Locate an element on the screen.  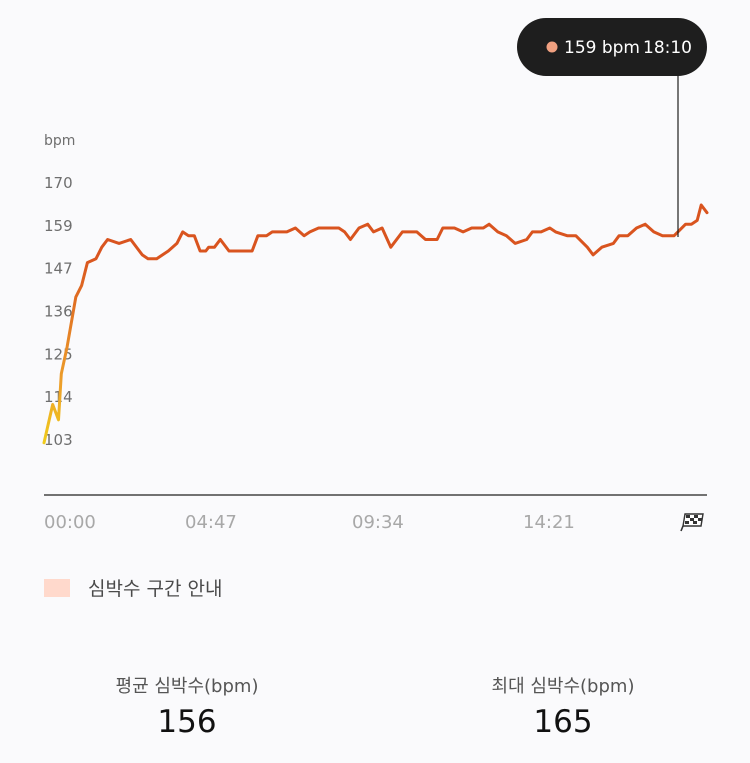
y-tick-label: 147 is located at coordinates (58, 269).